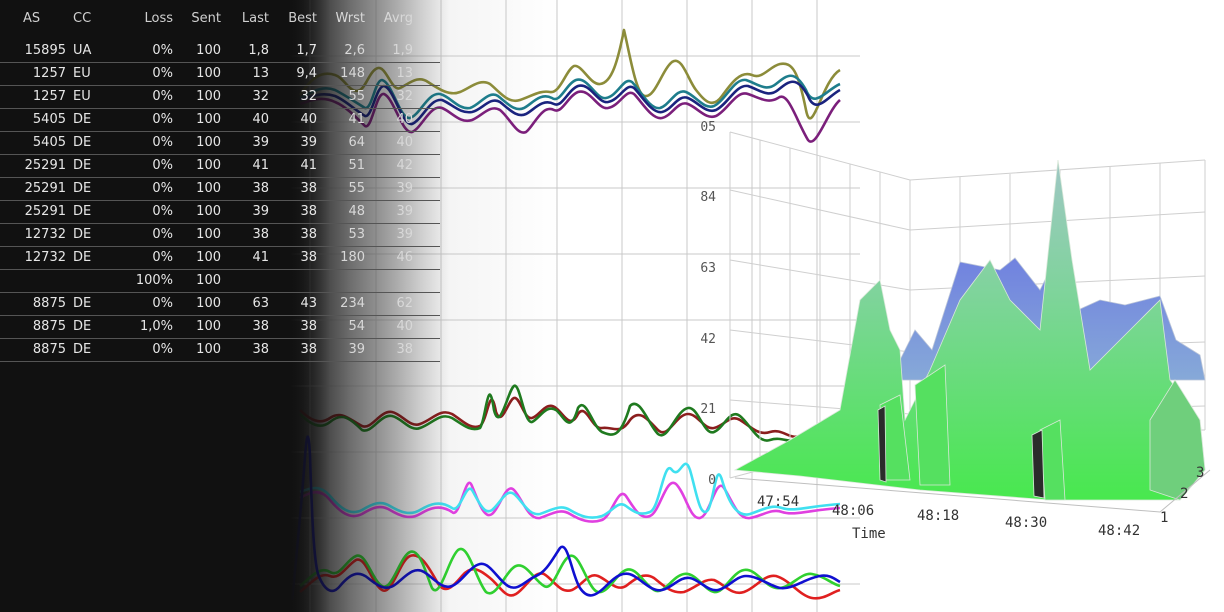  What do you see at coordinates (260, 119) in the screenshot?
I see `cell-last: 40` at bounding box center [260, 119].